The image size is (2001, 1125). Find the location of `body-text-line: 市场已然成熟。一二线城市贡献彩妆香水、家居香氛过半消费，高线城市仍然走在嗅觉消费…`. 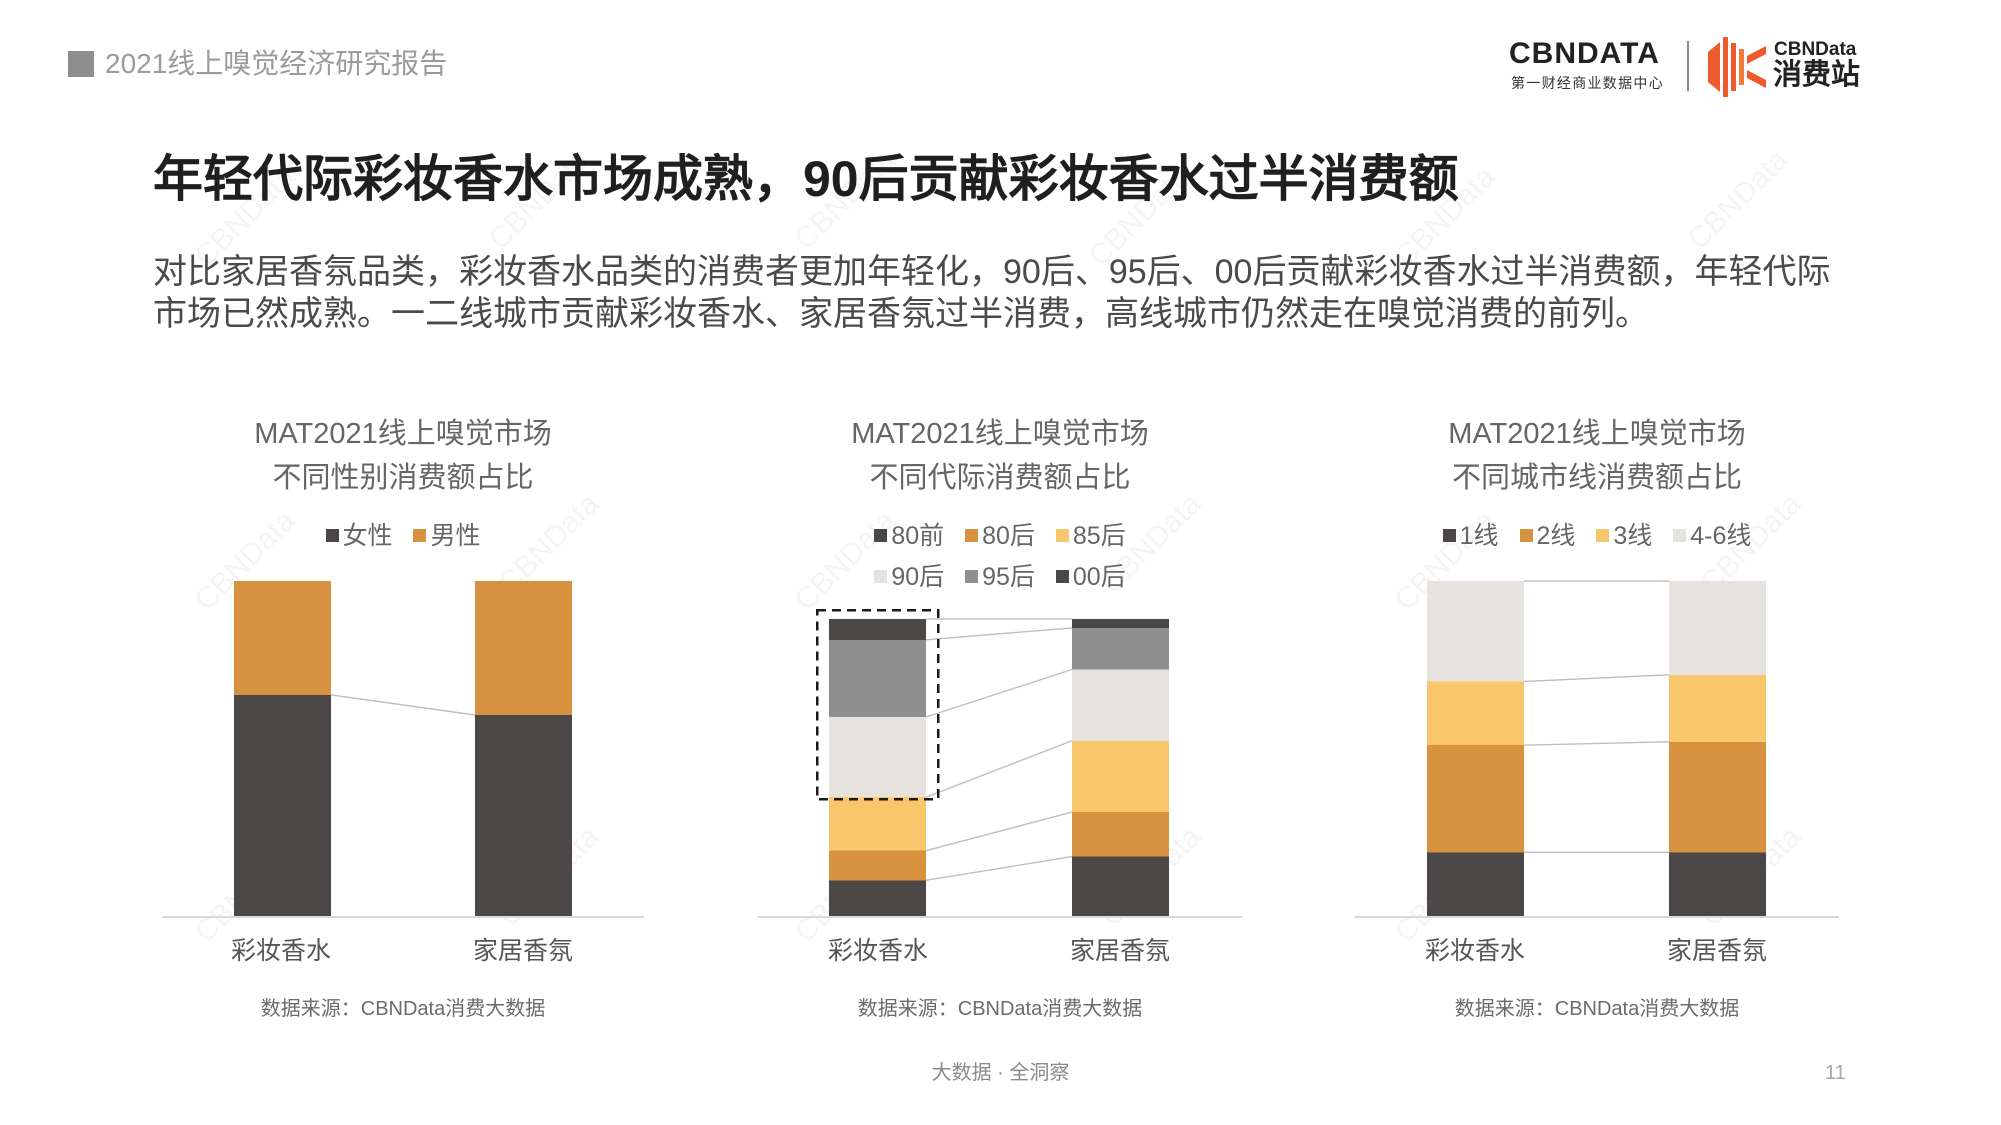

body-text-line: 市场已然成熟。一二线城市贡献彩妆香水、家居香氛过半消费，高线城市仍然走在嗅觉消费… is located at coordinates (901, 314).